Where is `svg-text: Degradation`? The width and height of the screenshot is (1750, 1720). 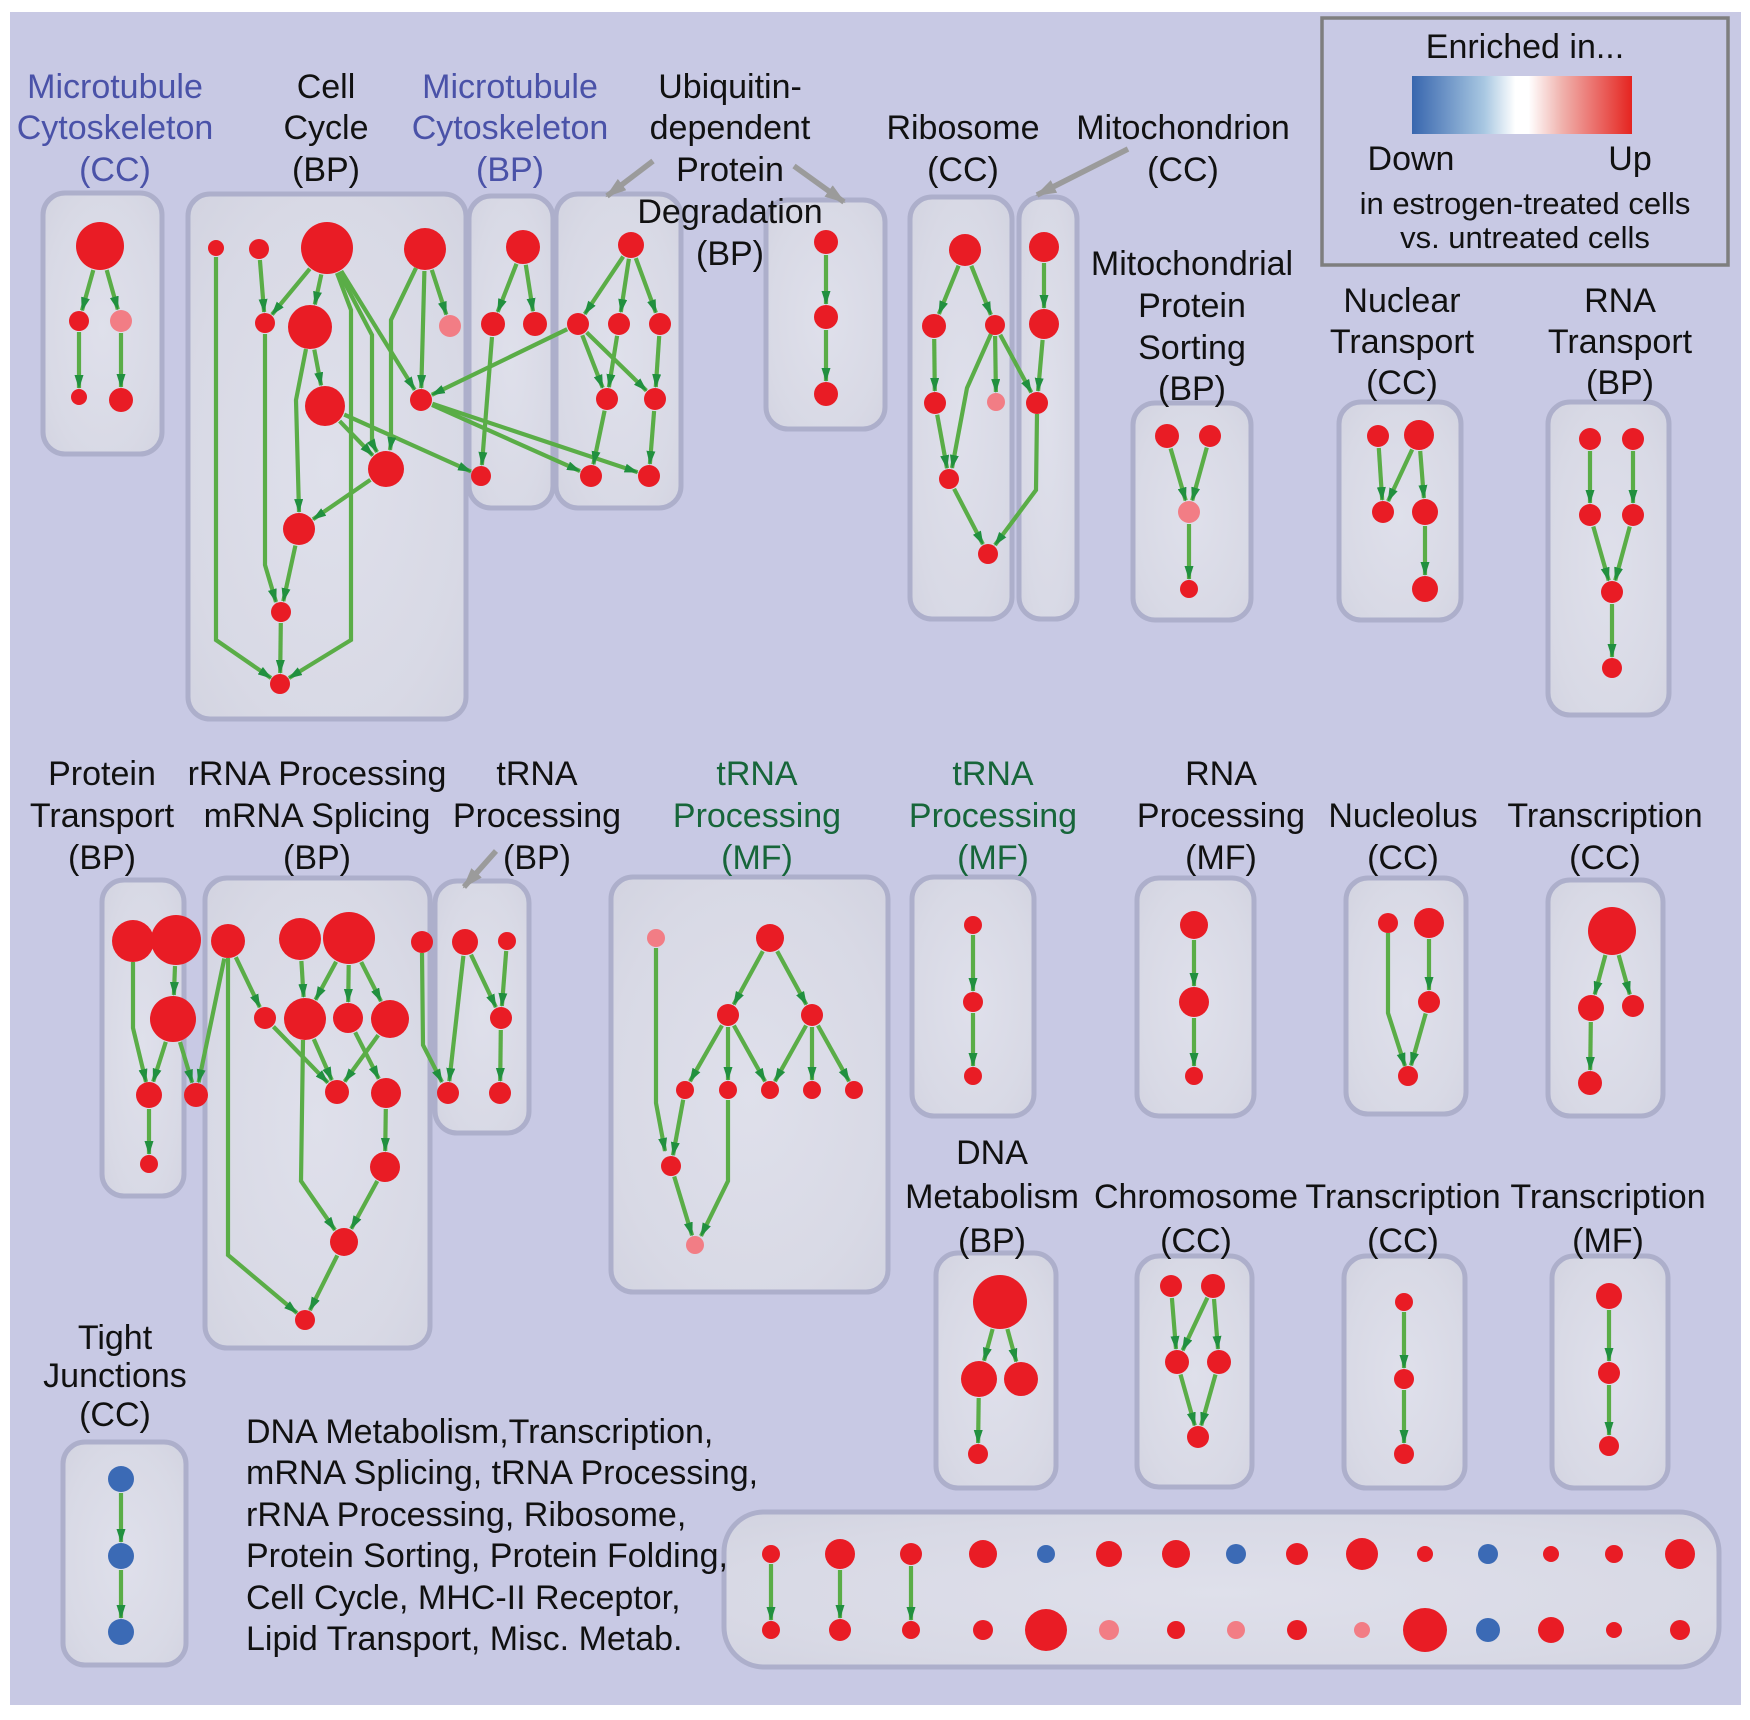
svg-text: Degradation is located at coordinates (729, 212).